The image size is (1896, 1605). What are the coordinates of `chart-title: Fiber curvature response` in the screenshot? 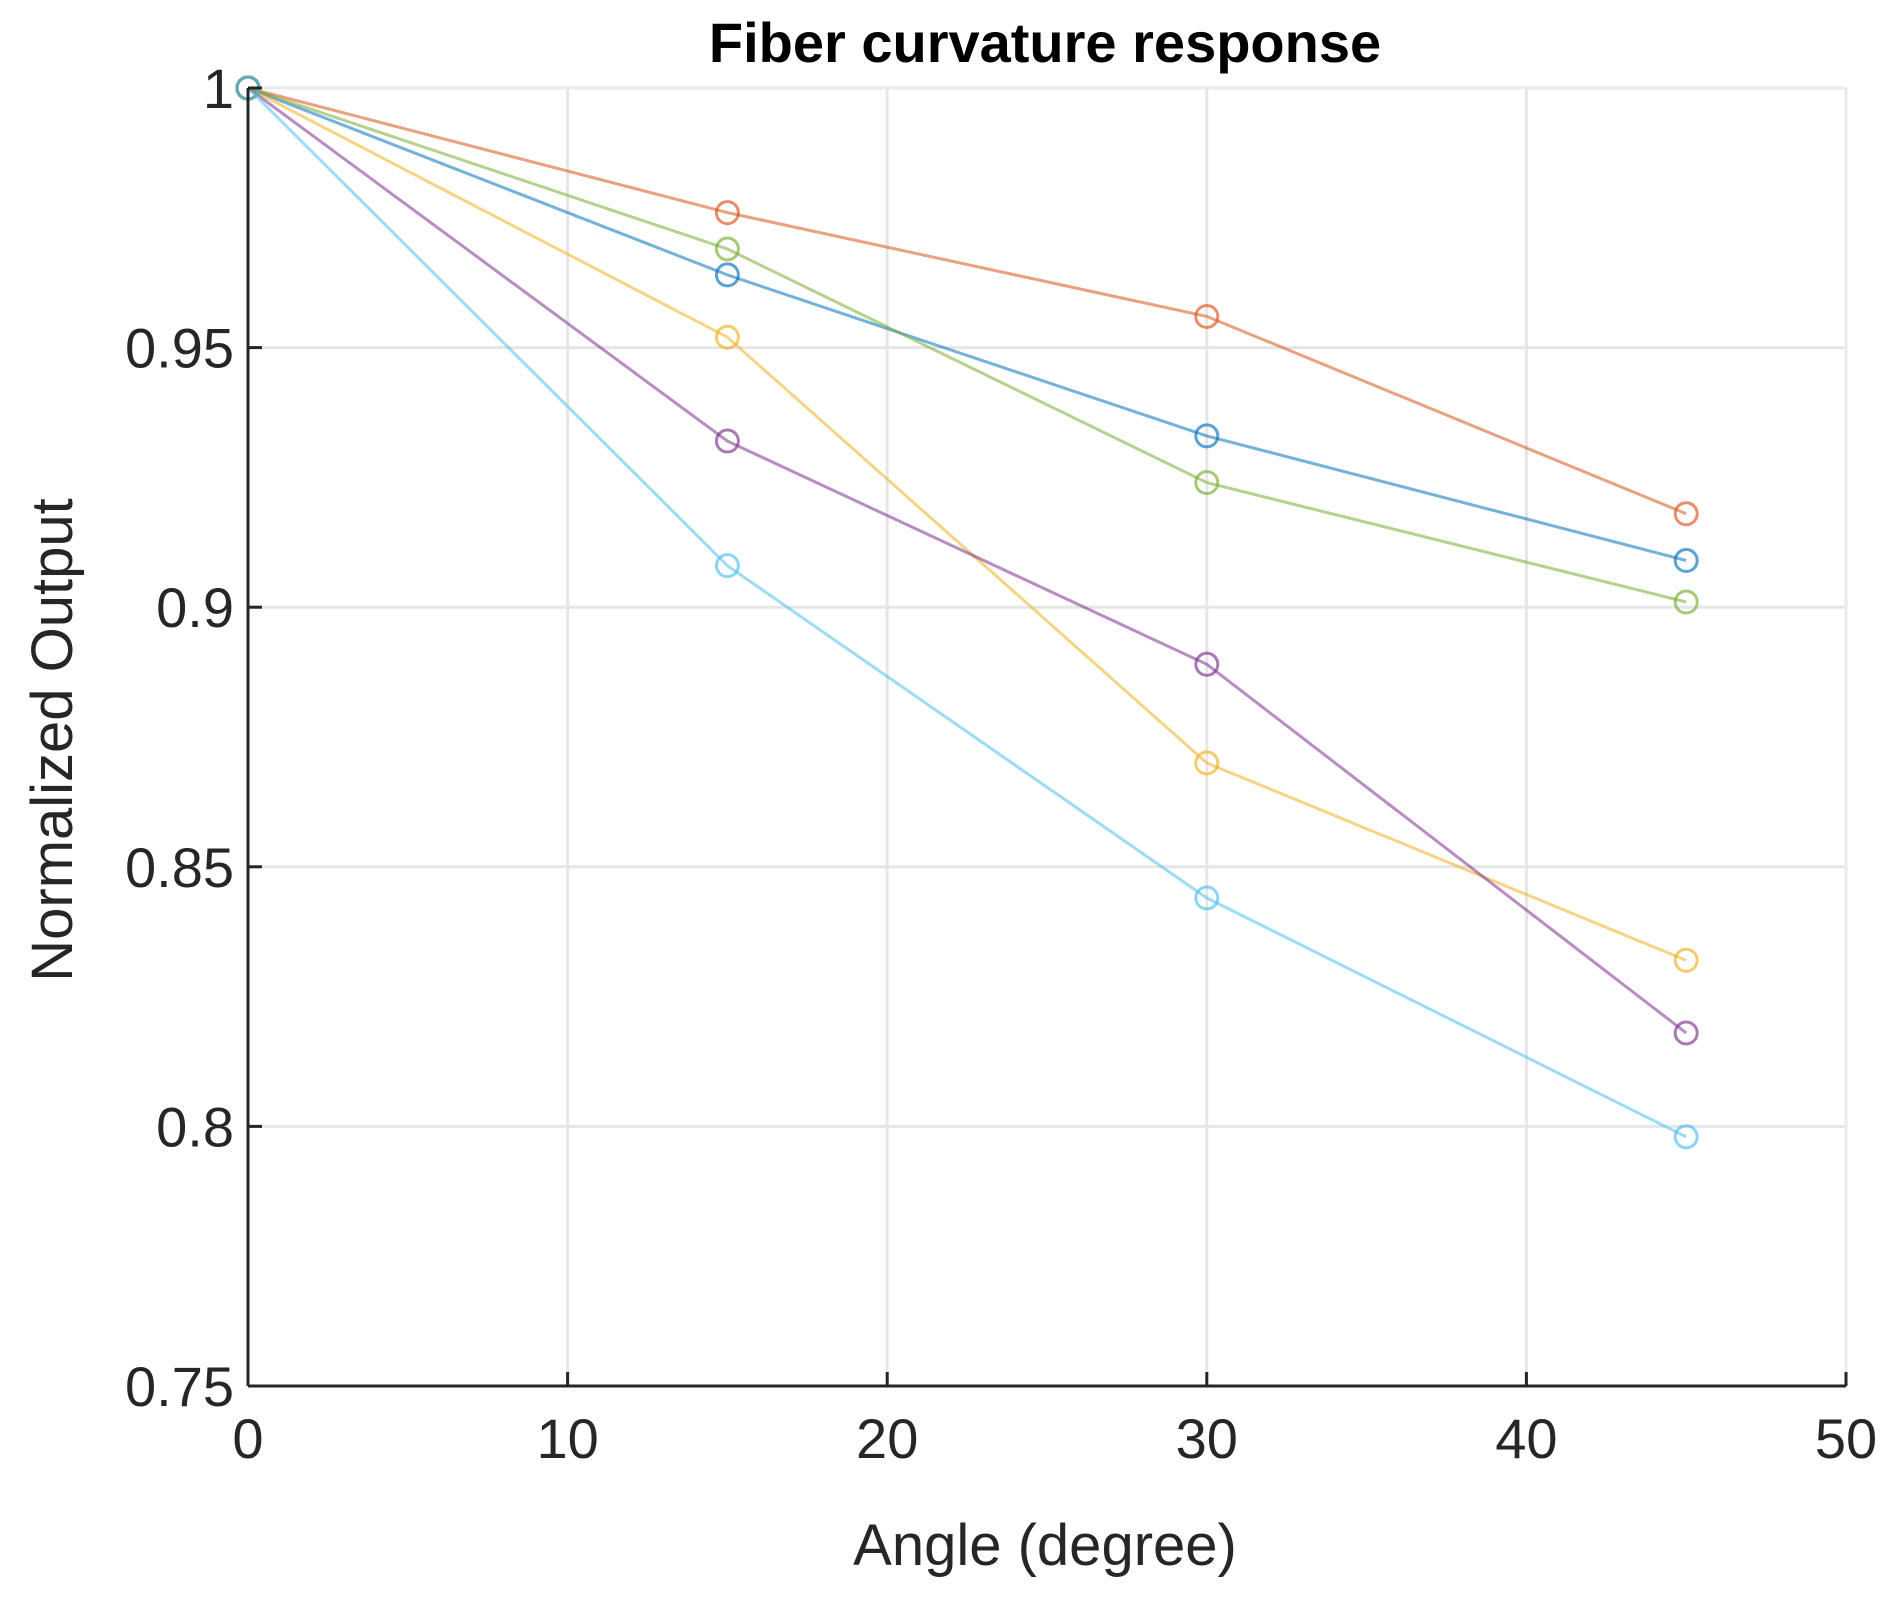 It's located at (1045, 42).